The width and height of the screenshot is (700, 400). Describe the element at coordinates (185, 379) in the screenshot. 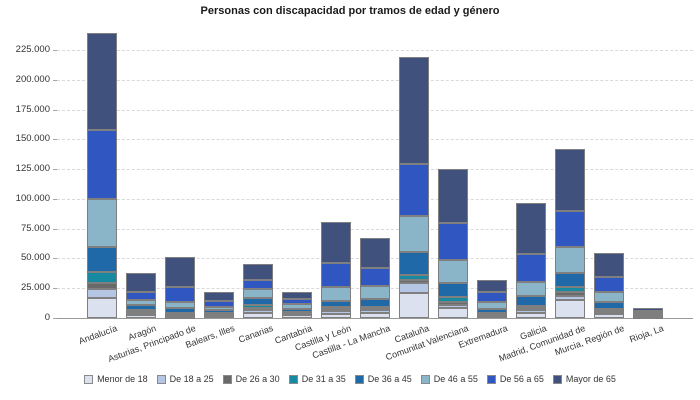

I see `legend-item: De 18 a 25` at that location.